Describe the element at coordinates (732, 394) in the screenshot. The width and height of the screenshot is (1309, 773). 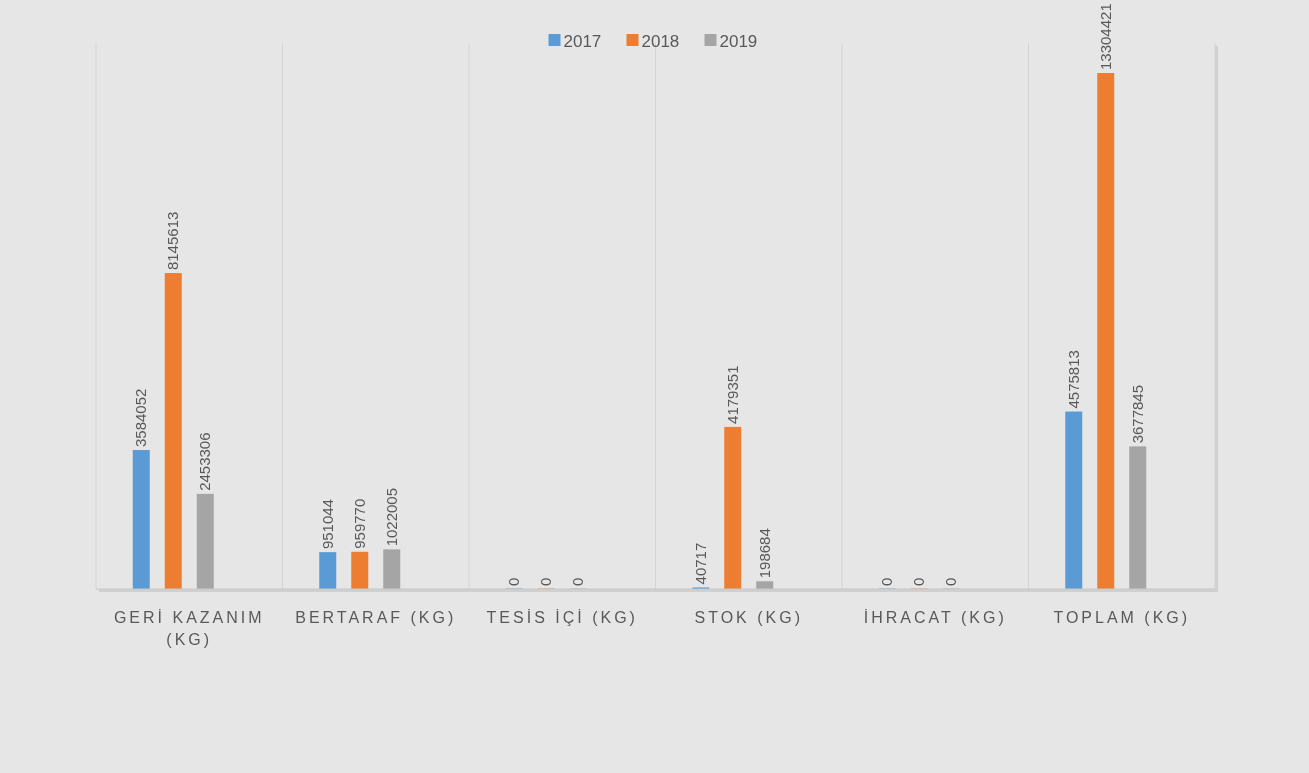
I see `data-label: 4179351` at that location.